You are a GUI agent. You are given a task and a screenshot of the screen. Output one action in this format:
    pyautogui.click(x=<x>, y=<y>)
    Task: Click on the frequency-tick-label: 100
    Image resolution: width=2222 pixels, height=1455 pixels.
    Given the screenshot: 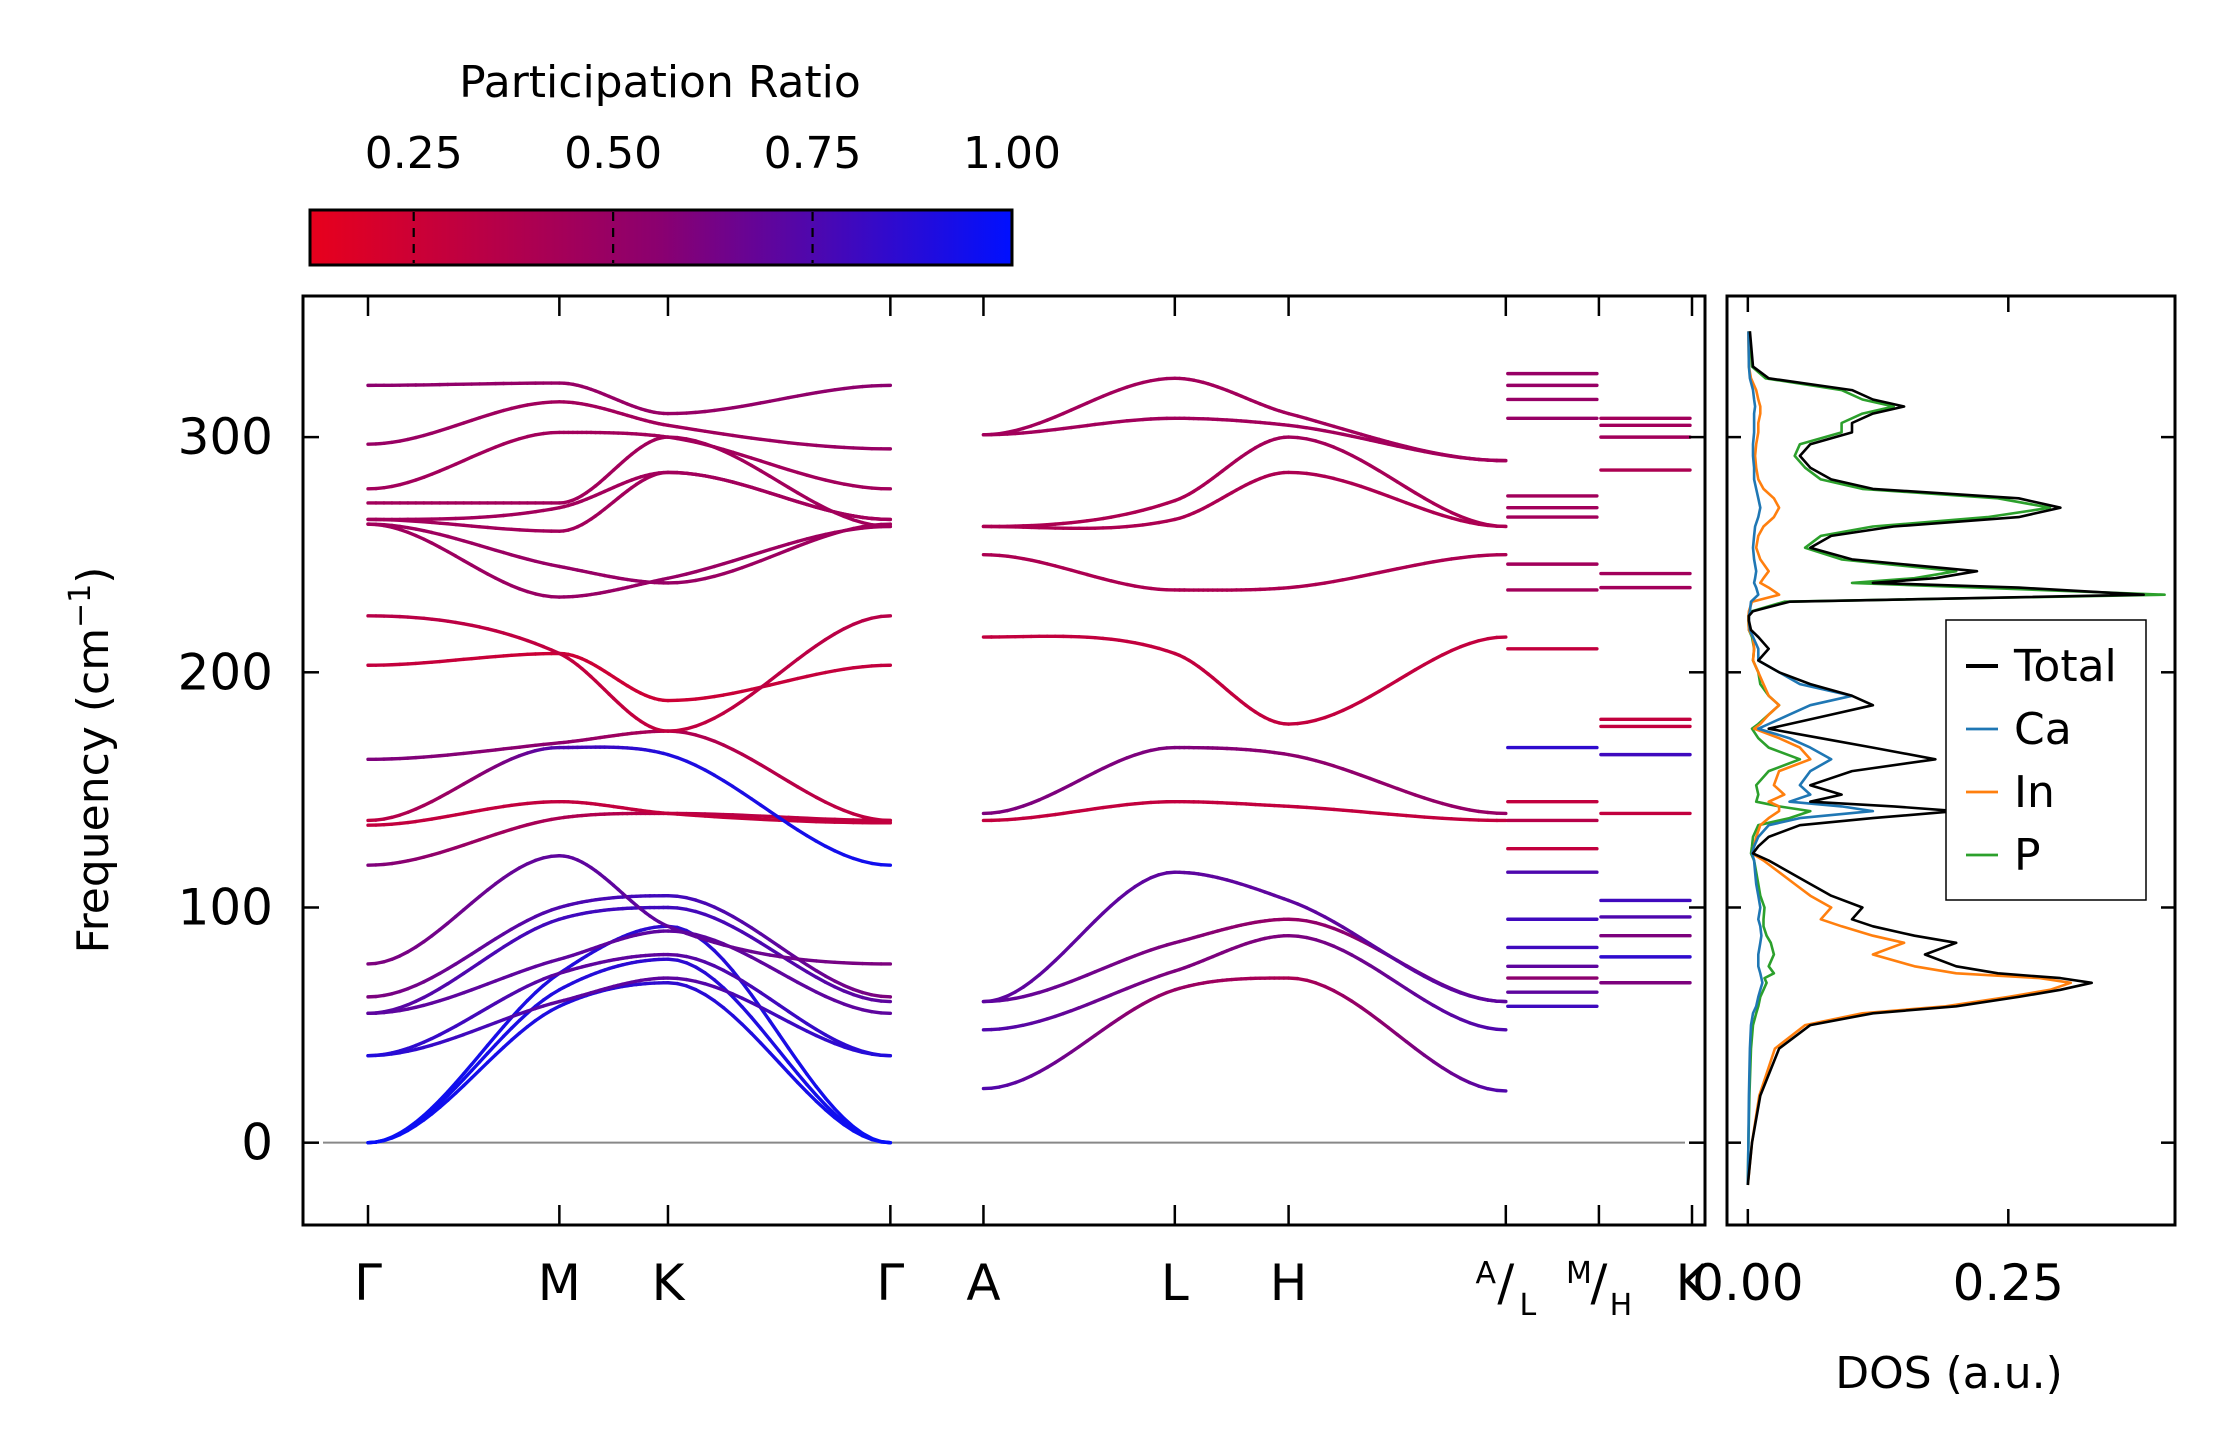 What is the action you would take?
    pyautogui.click(x=225, y=907)
    